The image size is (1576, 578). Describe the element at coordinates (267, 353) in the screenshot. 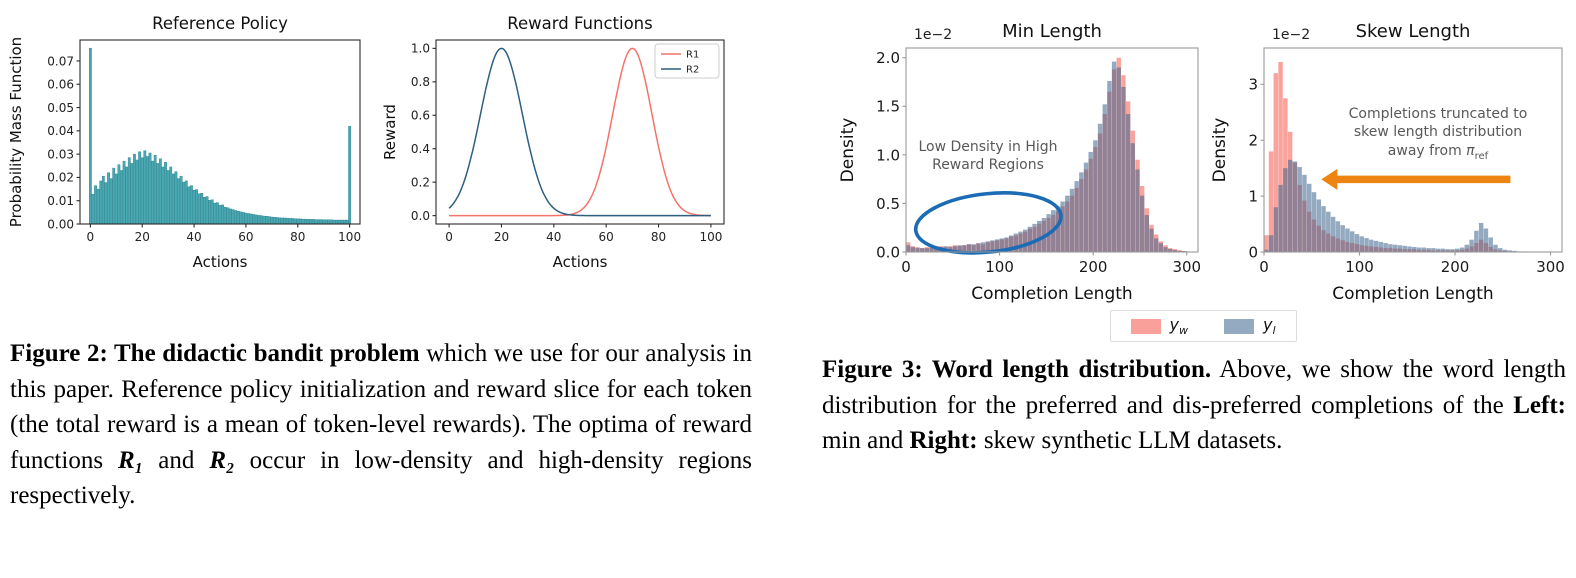

I see `figure2-bold-title: The didactic bandit problem` at that location.